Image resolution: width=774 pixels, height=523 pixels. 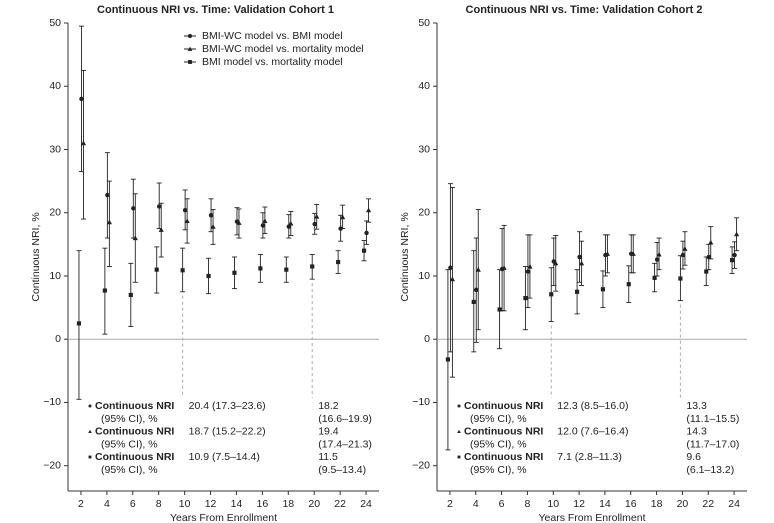 What do you see at coordinates (592, 431) in the screenshot?
I see `table-cell: 12.0 (7.6–16.4)` at bounding box center [592, 431].